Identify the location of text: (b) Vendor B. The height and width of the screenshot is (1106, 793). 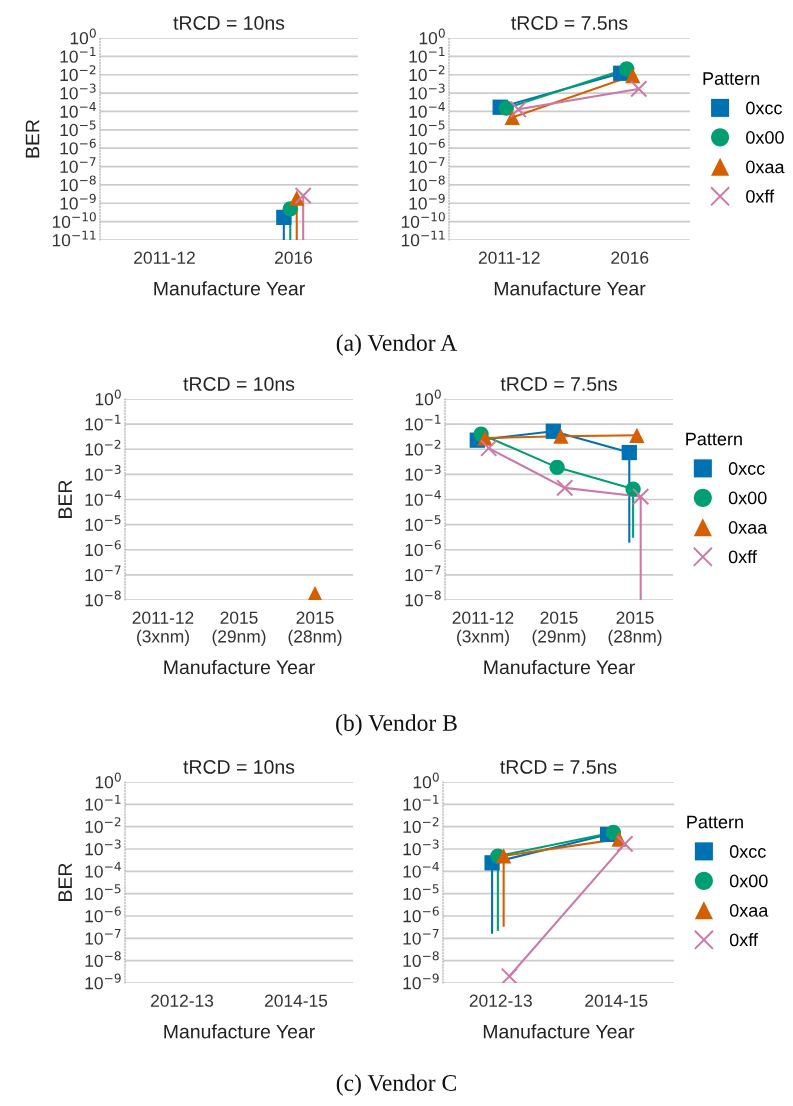
(396, 725).